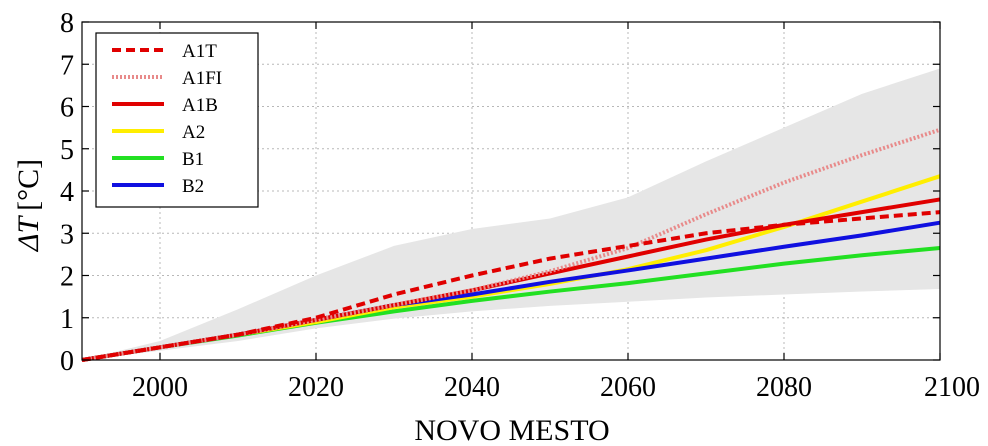 The width and height of the screenshot is (988, 446). I want to click on y-tick-label: 3, so click(67, 234).